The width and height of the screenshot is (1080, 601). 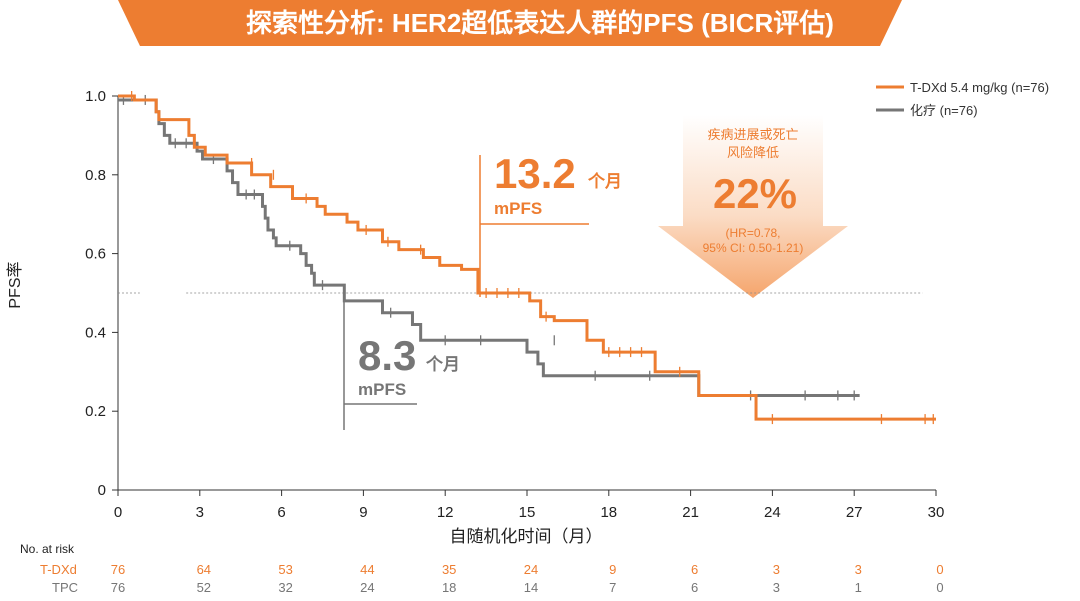 What do you see at coordinates (95, 332) in the screenshot?
I see `y-tick-label: 0.4` at bounding box center [95, 332].